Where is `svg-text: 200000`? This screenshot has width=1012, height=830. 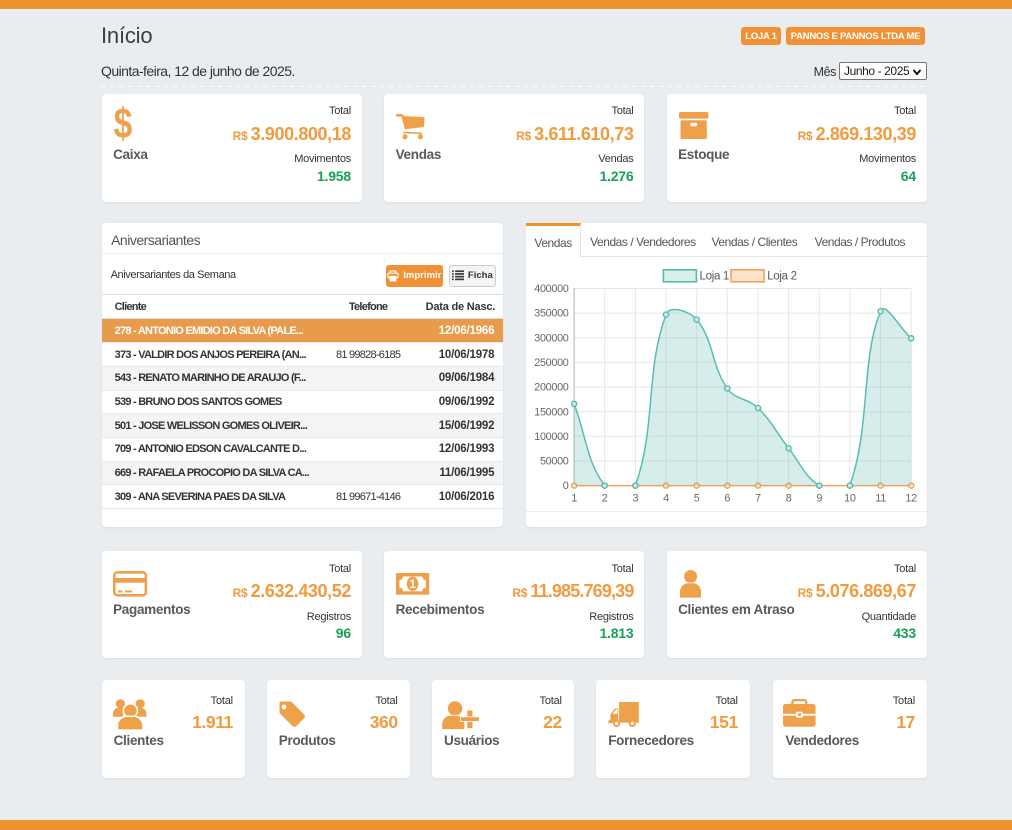 svg-text: 200000 is located at coordinates (551, 387).